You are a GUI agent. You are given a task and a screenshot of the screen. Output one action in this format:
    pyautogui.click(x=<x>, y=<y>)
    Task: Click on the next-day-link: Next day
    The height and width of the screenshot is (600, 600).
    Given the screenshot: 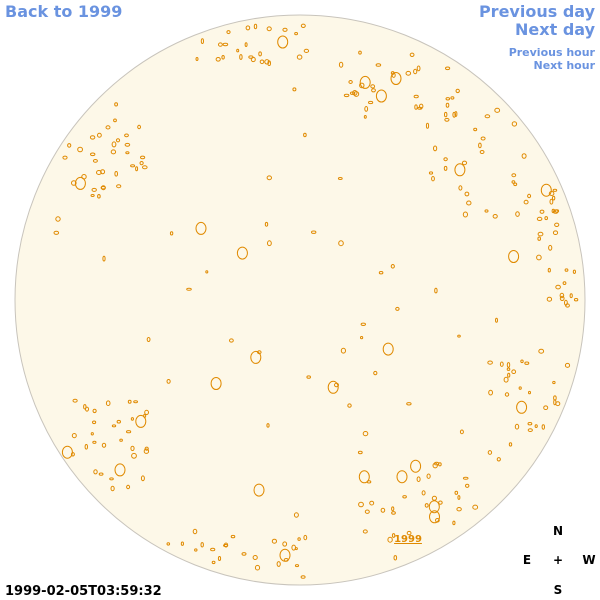 What is the action you would take?
    pyautogui.click(x=555, y=29)
    